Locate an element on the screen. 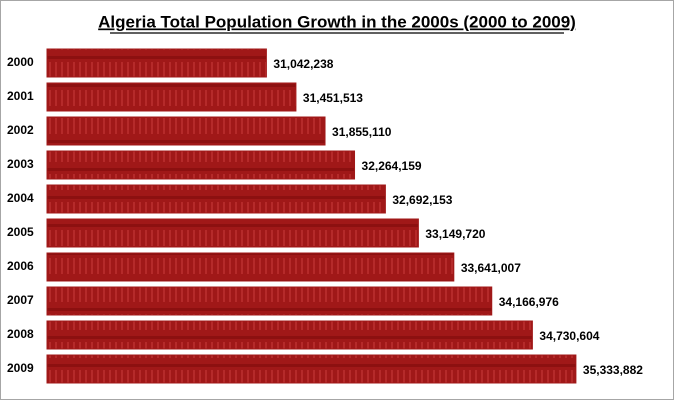 The width and height of the screenshot is (674, 405). y-tick-label: 2004 is located at coordinates (20, 198).